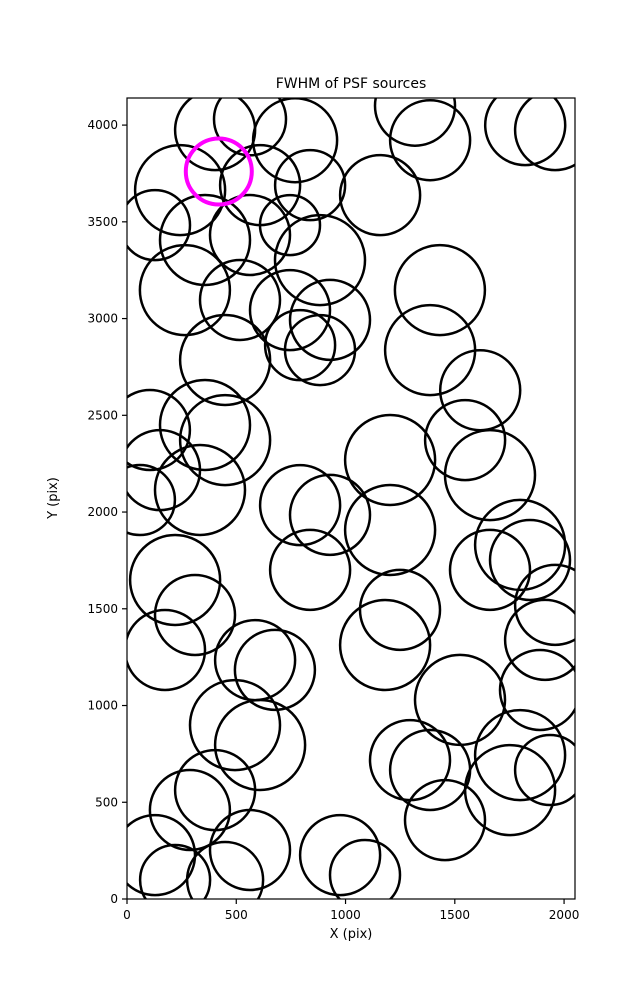 The image size is (637, 1000). Describe the element at coordinates (53, 498) in the screenshot. I see `y-axis-label: Y (pix)` at that location.